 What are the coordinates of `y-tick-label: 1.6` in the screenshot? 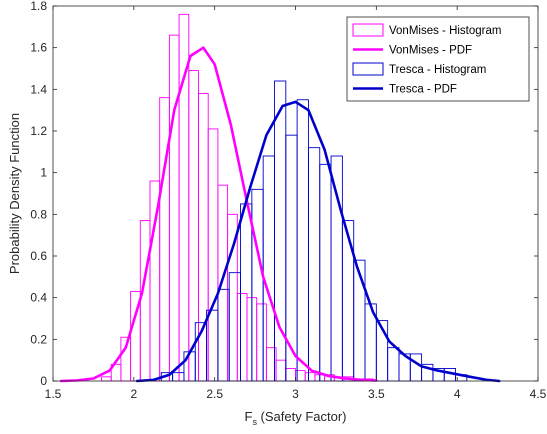 It's located at (38, 48).